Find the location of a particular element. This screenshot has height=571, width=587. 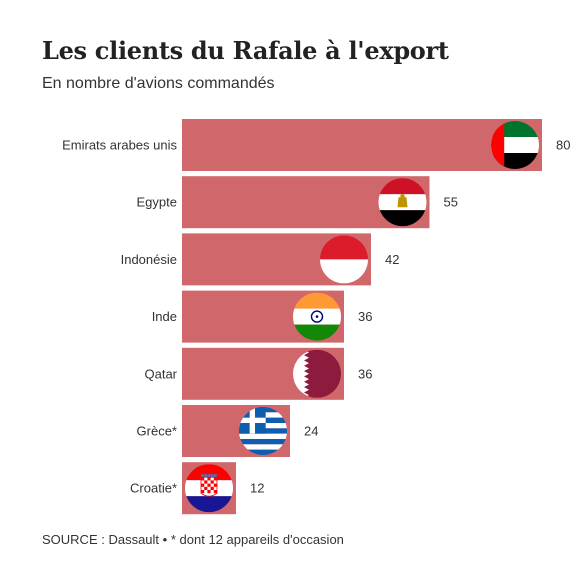

value-label: 24 is located at coordinates (311, 431).